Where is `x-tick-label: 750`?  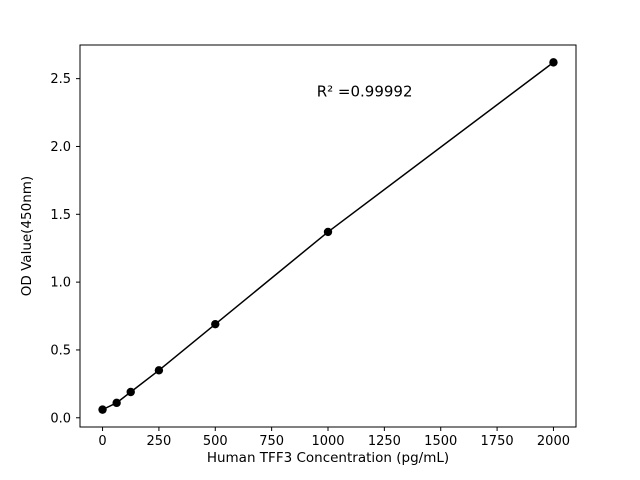 x-tick-label: 750 is located at coordinates (271, 441).